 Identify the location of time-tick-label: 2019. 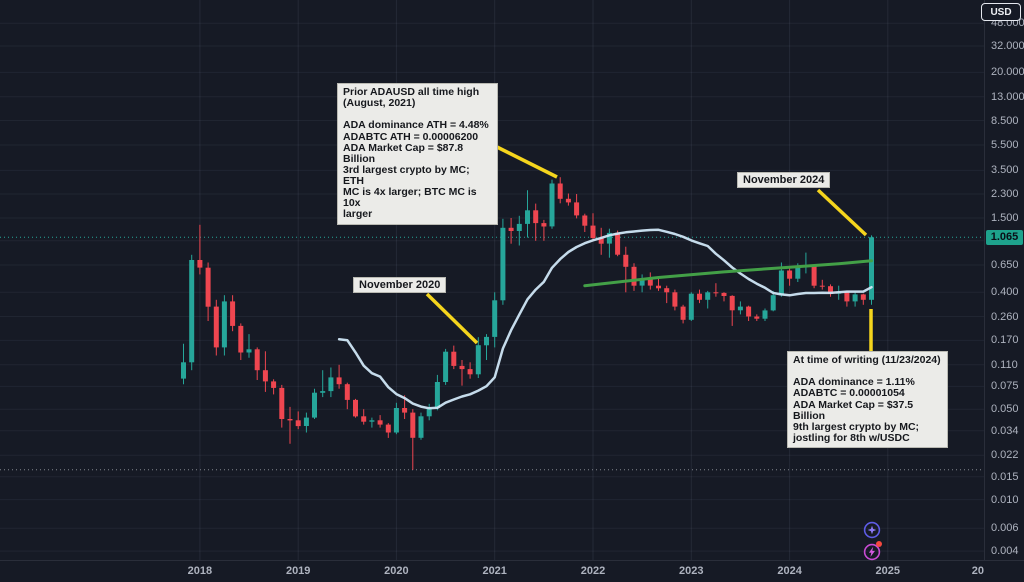
(298, 571).